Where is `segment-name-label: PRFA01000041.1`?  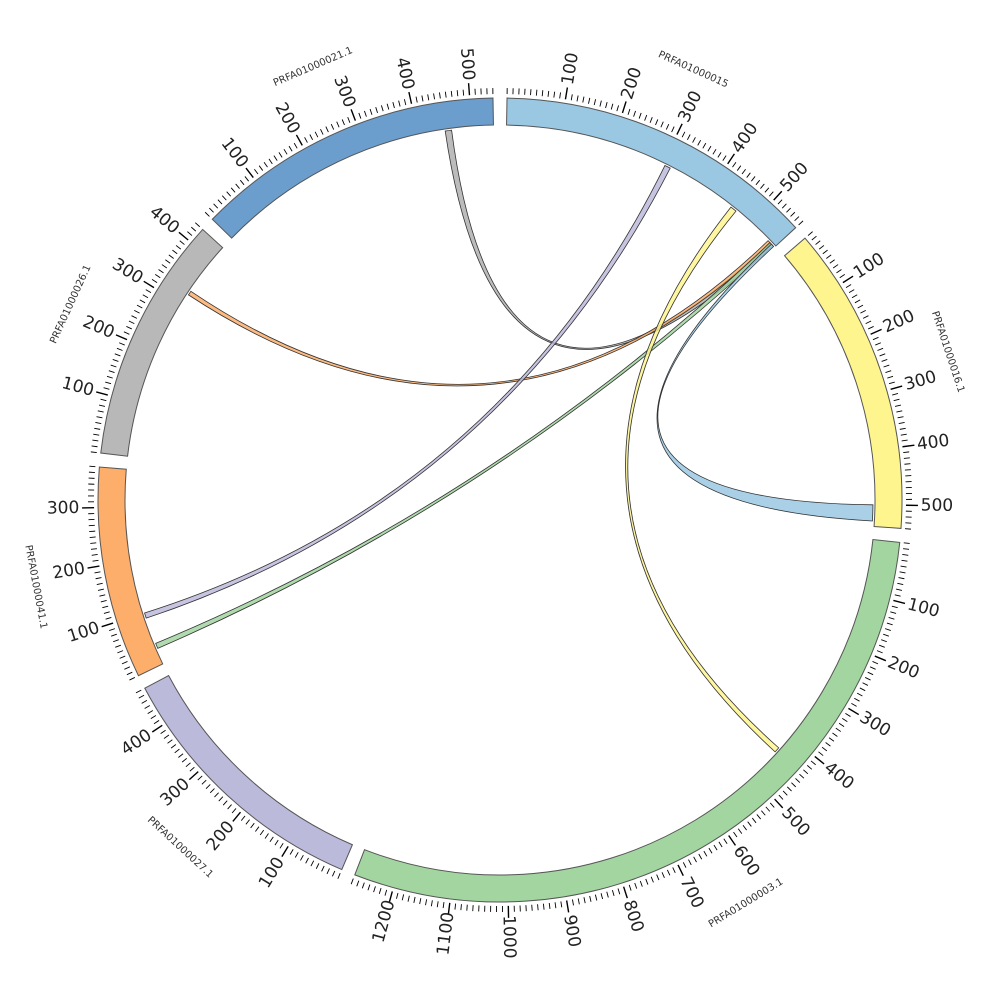 segment-name-label: PRFA01000041.1 is located at coordinates (35, 587).